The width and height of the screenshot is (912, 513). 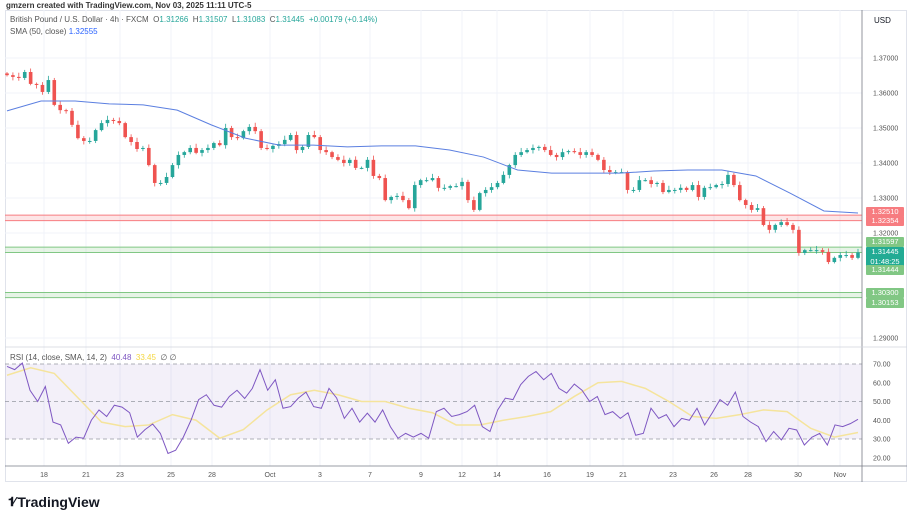 What do you see at coordinates (443, 475) in the screenshot?
I see `time-axis: 18 21 23 25 28 Oct 3 7 9 12 14 16 19 21 23 26 28 30 Nov` at bounding box center [443, 475].